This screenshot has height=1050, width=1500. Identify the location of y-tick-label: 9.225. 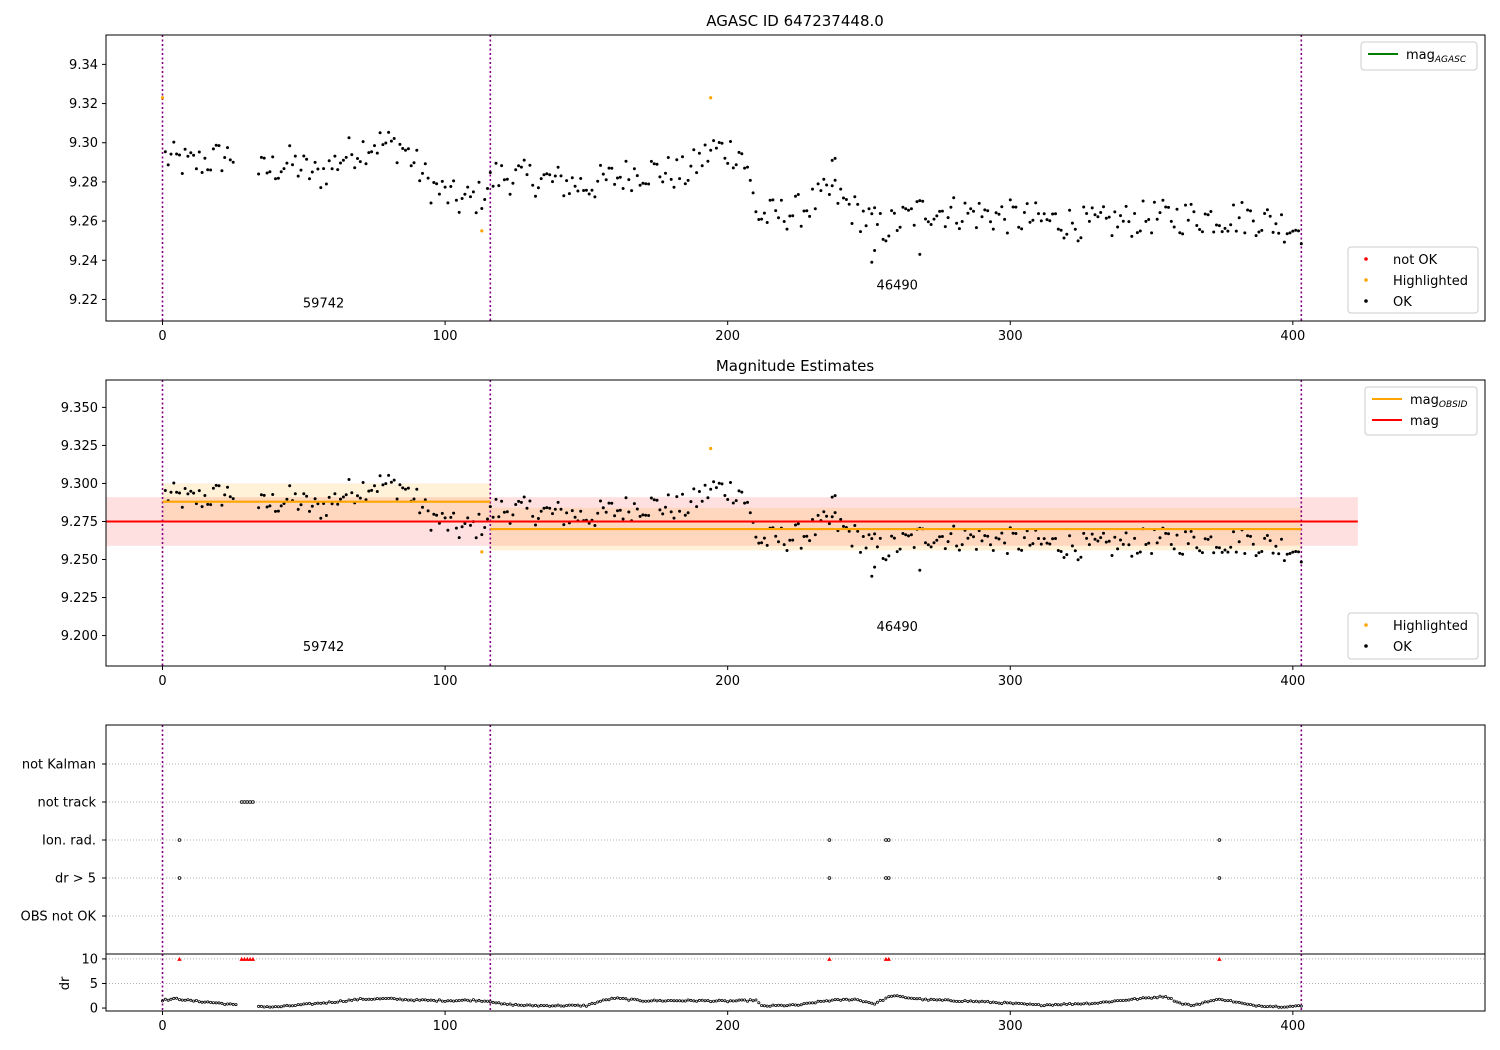
(79, 598).